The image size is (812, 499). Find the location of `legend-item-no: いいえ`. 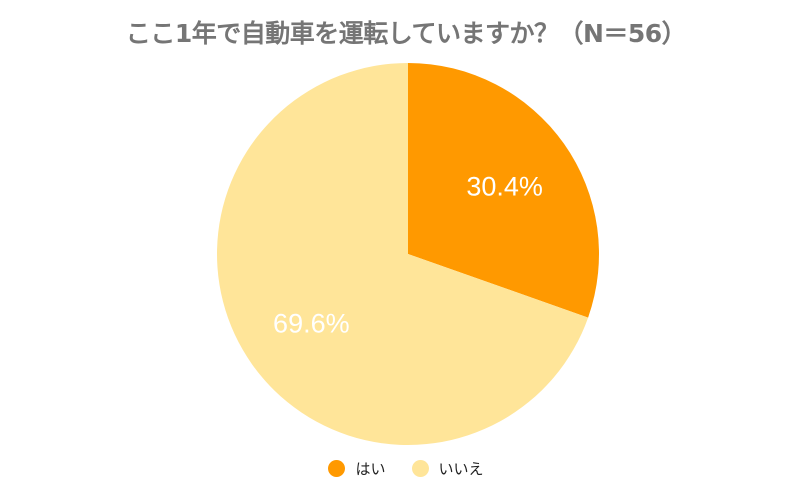

legend-item-no: いいえ is located at coordinates (447, 468).